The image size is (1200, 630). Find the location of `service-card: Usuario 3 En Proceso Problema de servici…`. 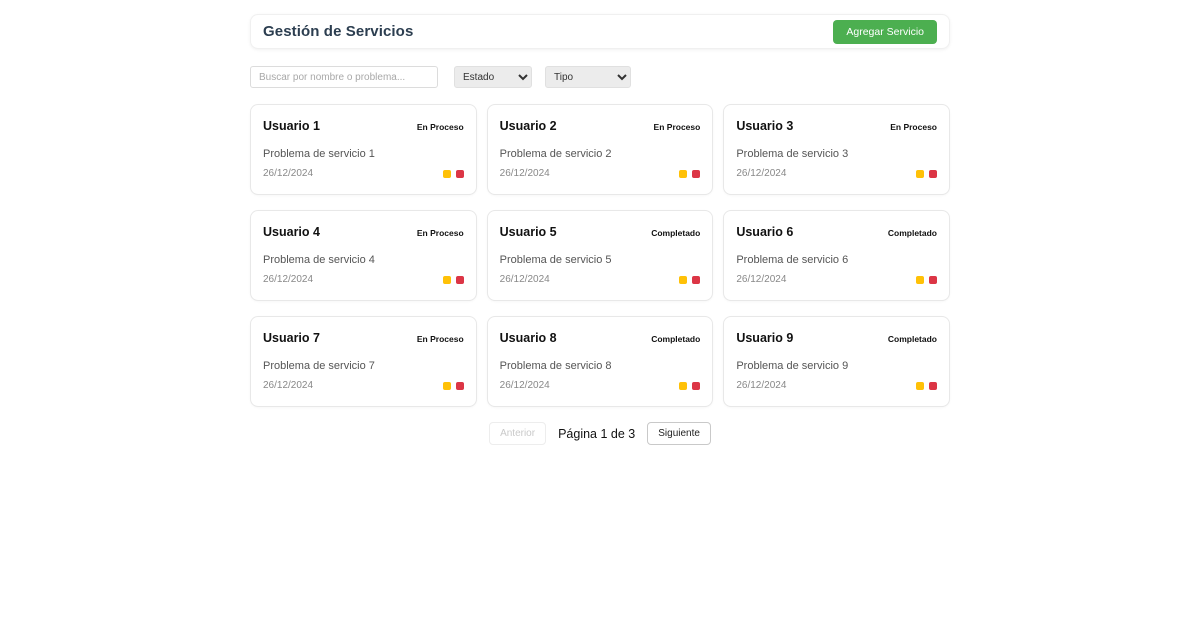

service-card: Usuario 3 En Proceso Problema de servici… is located at coordinates (836, 149).